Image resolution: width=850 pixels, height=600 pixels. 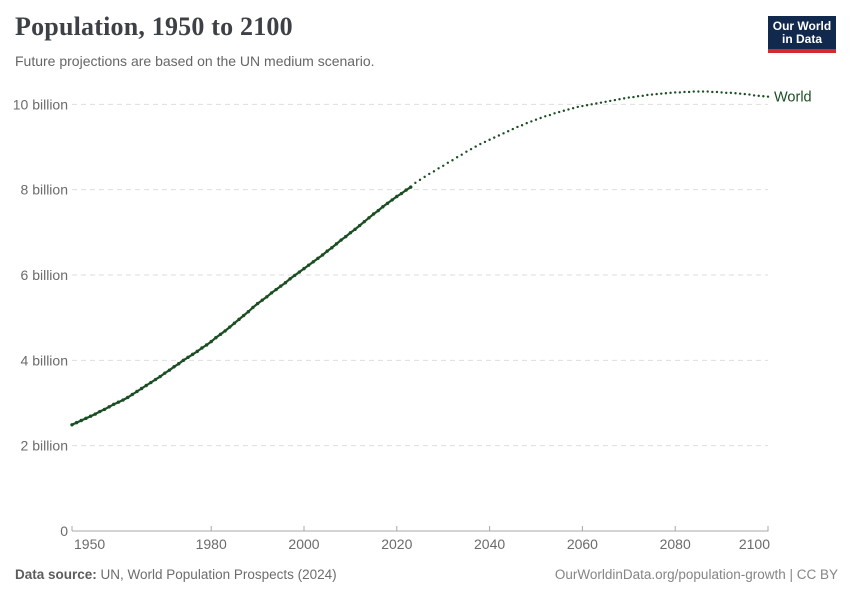 What do you see at coordinates (44, 360) in the screenshot?
I see `y-tick-label: 4 billion` at bounding box center [44, 360].